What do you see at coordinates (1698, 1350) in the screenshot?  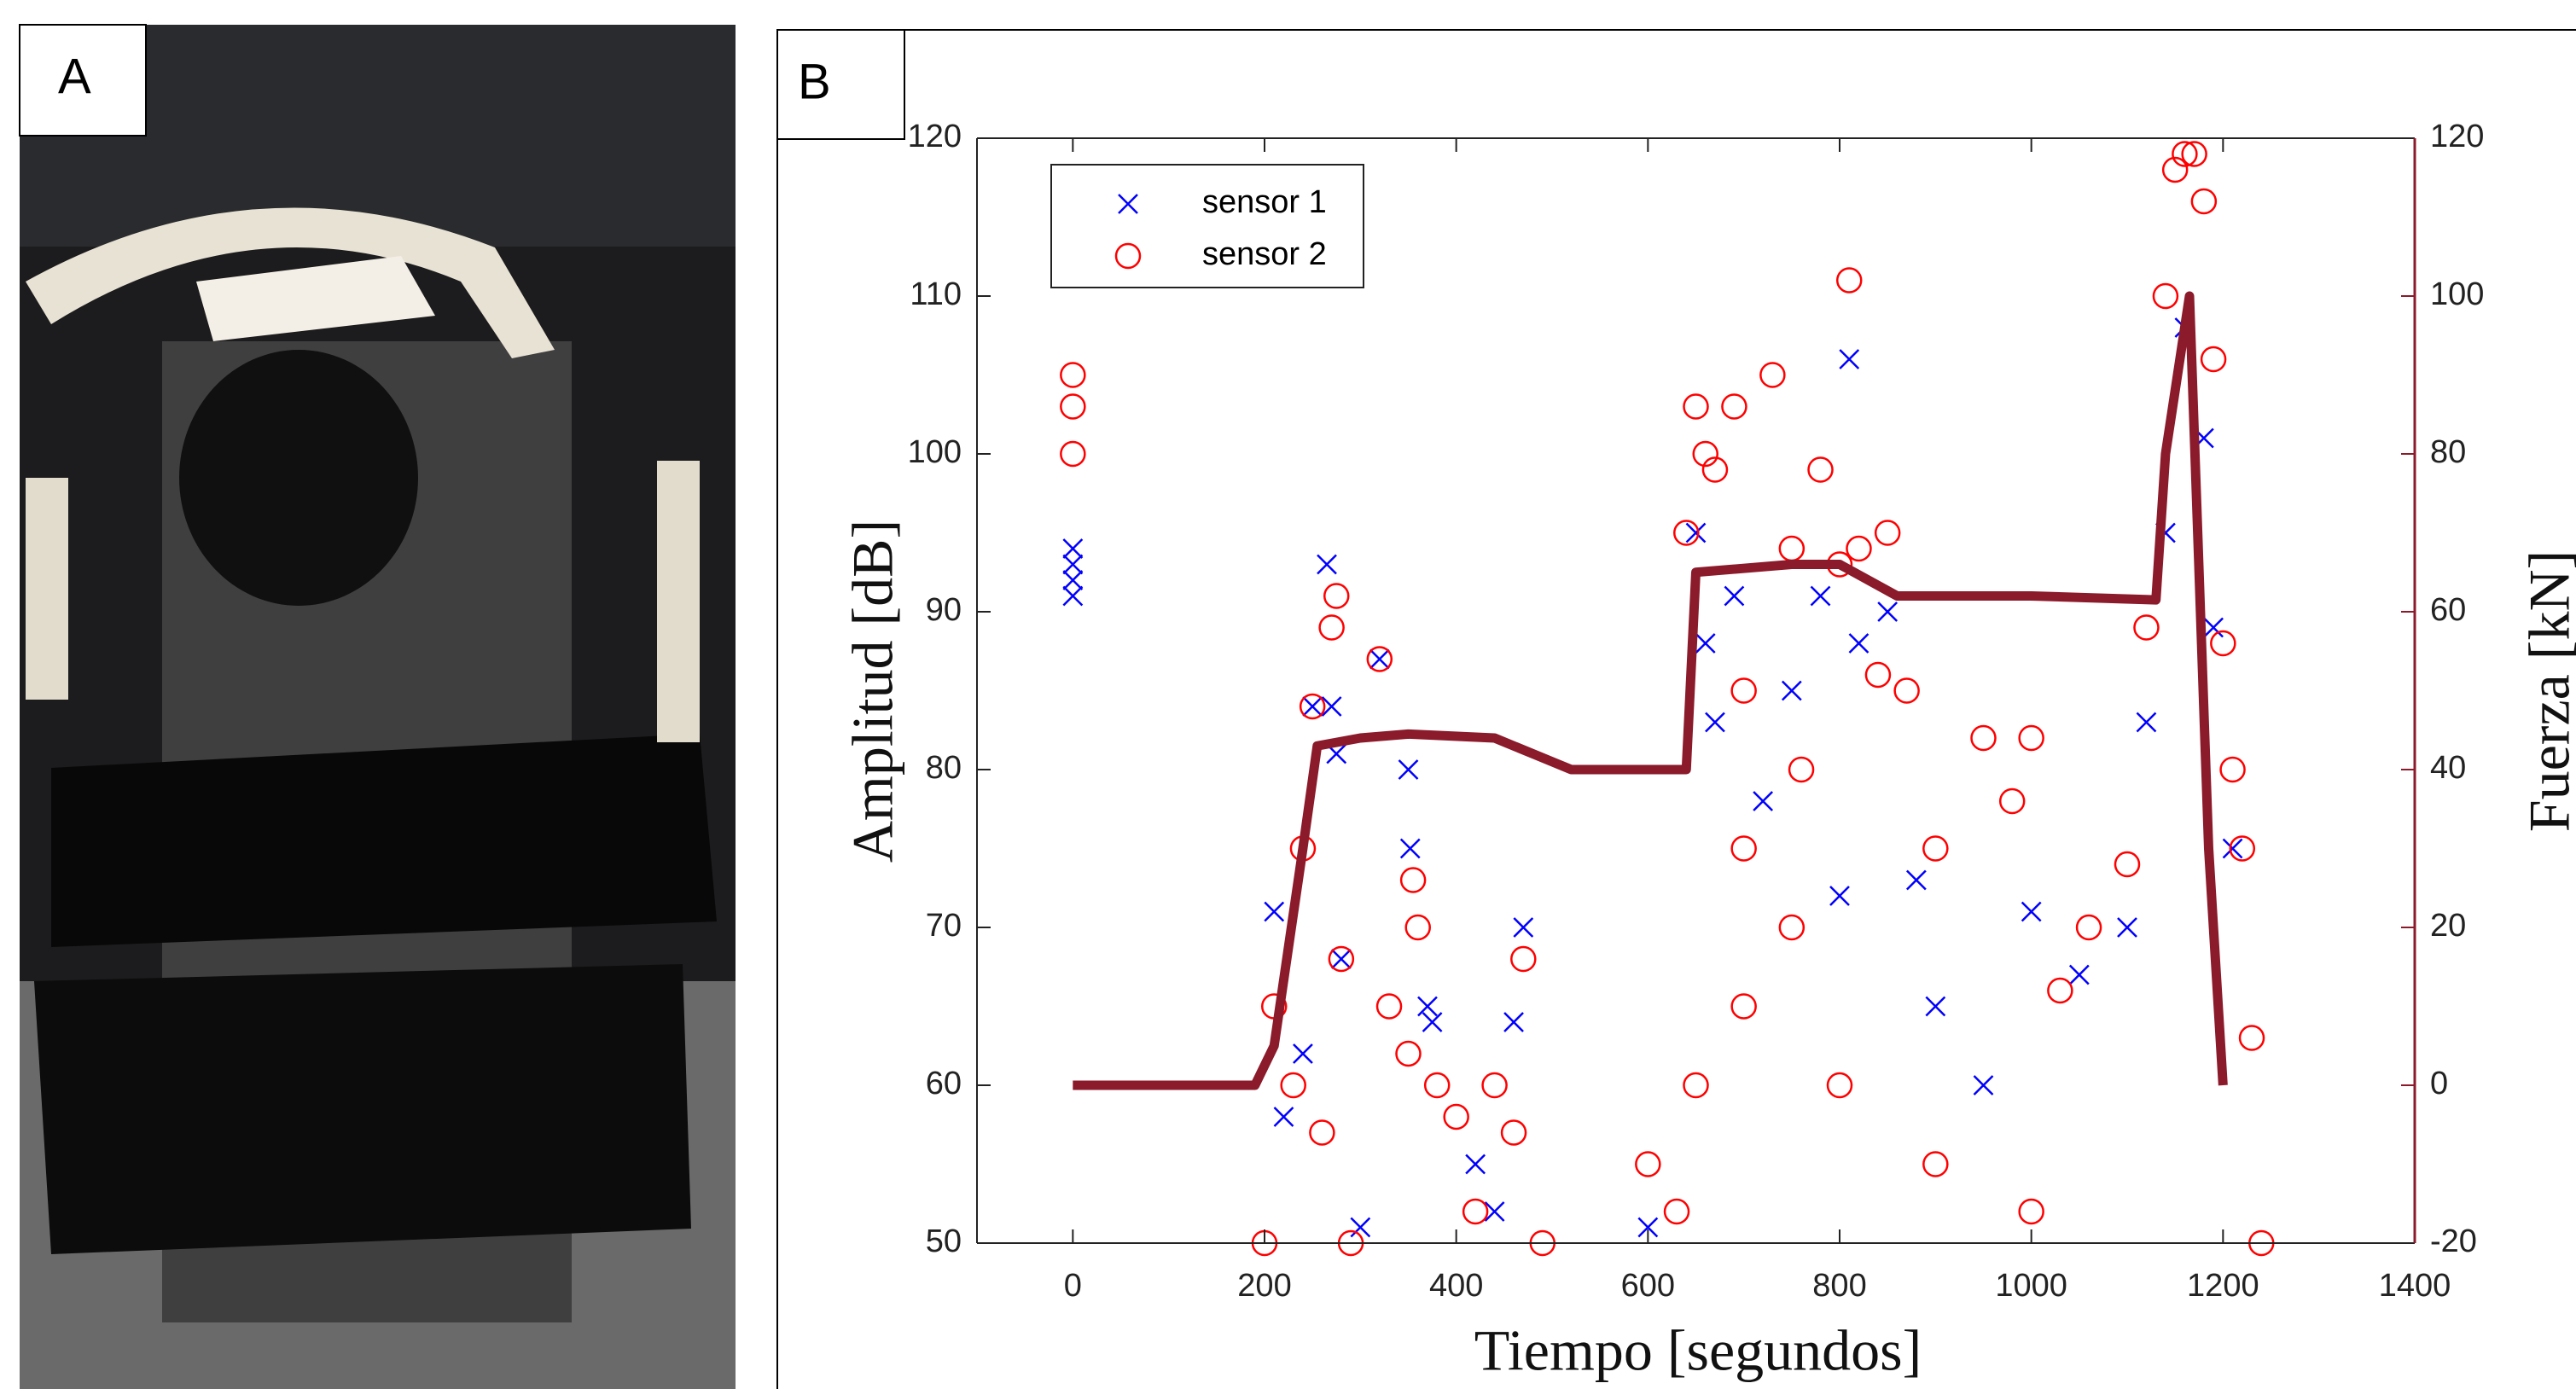 I see `x-axis-label: Tiempo [segundos]` at bounding box center [1698, 1350].